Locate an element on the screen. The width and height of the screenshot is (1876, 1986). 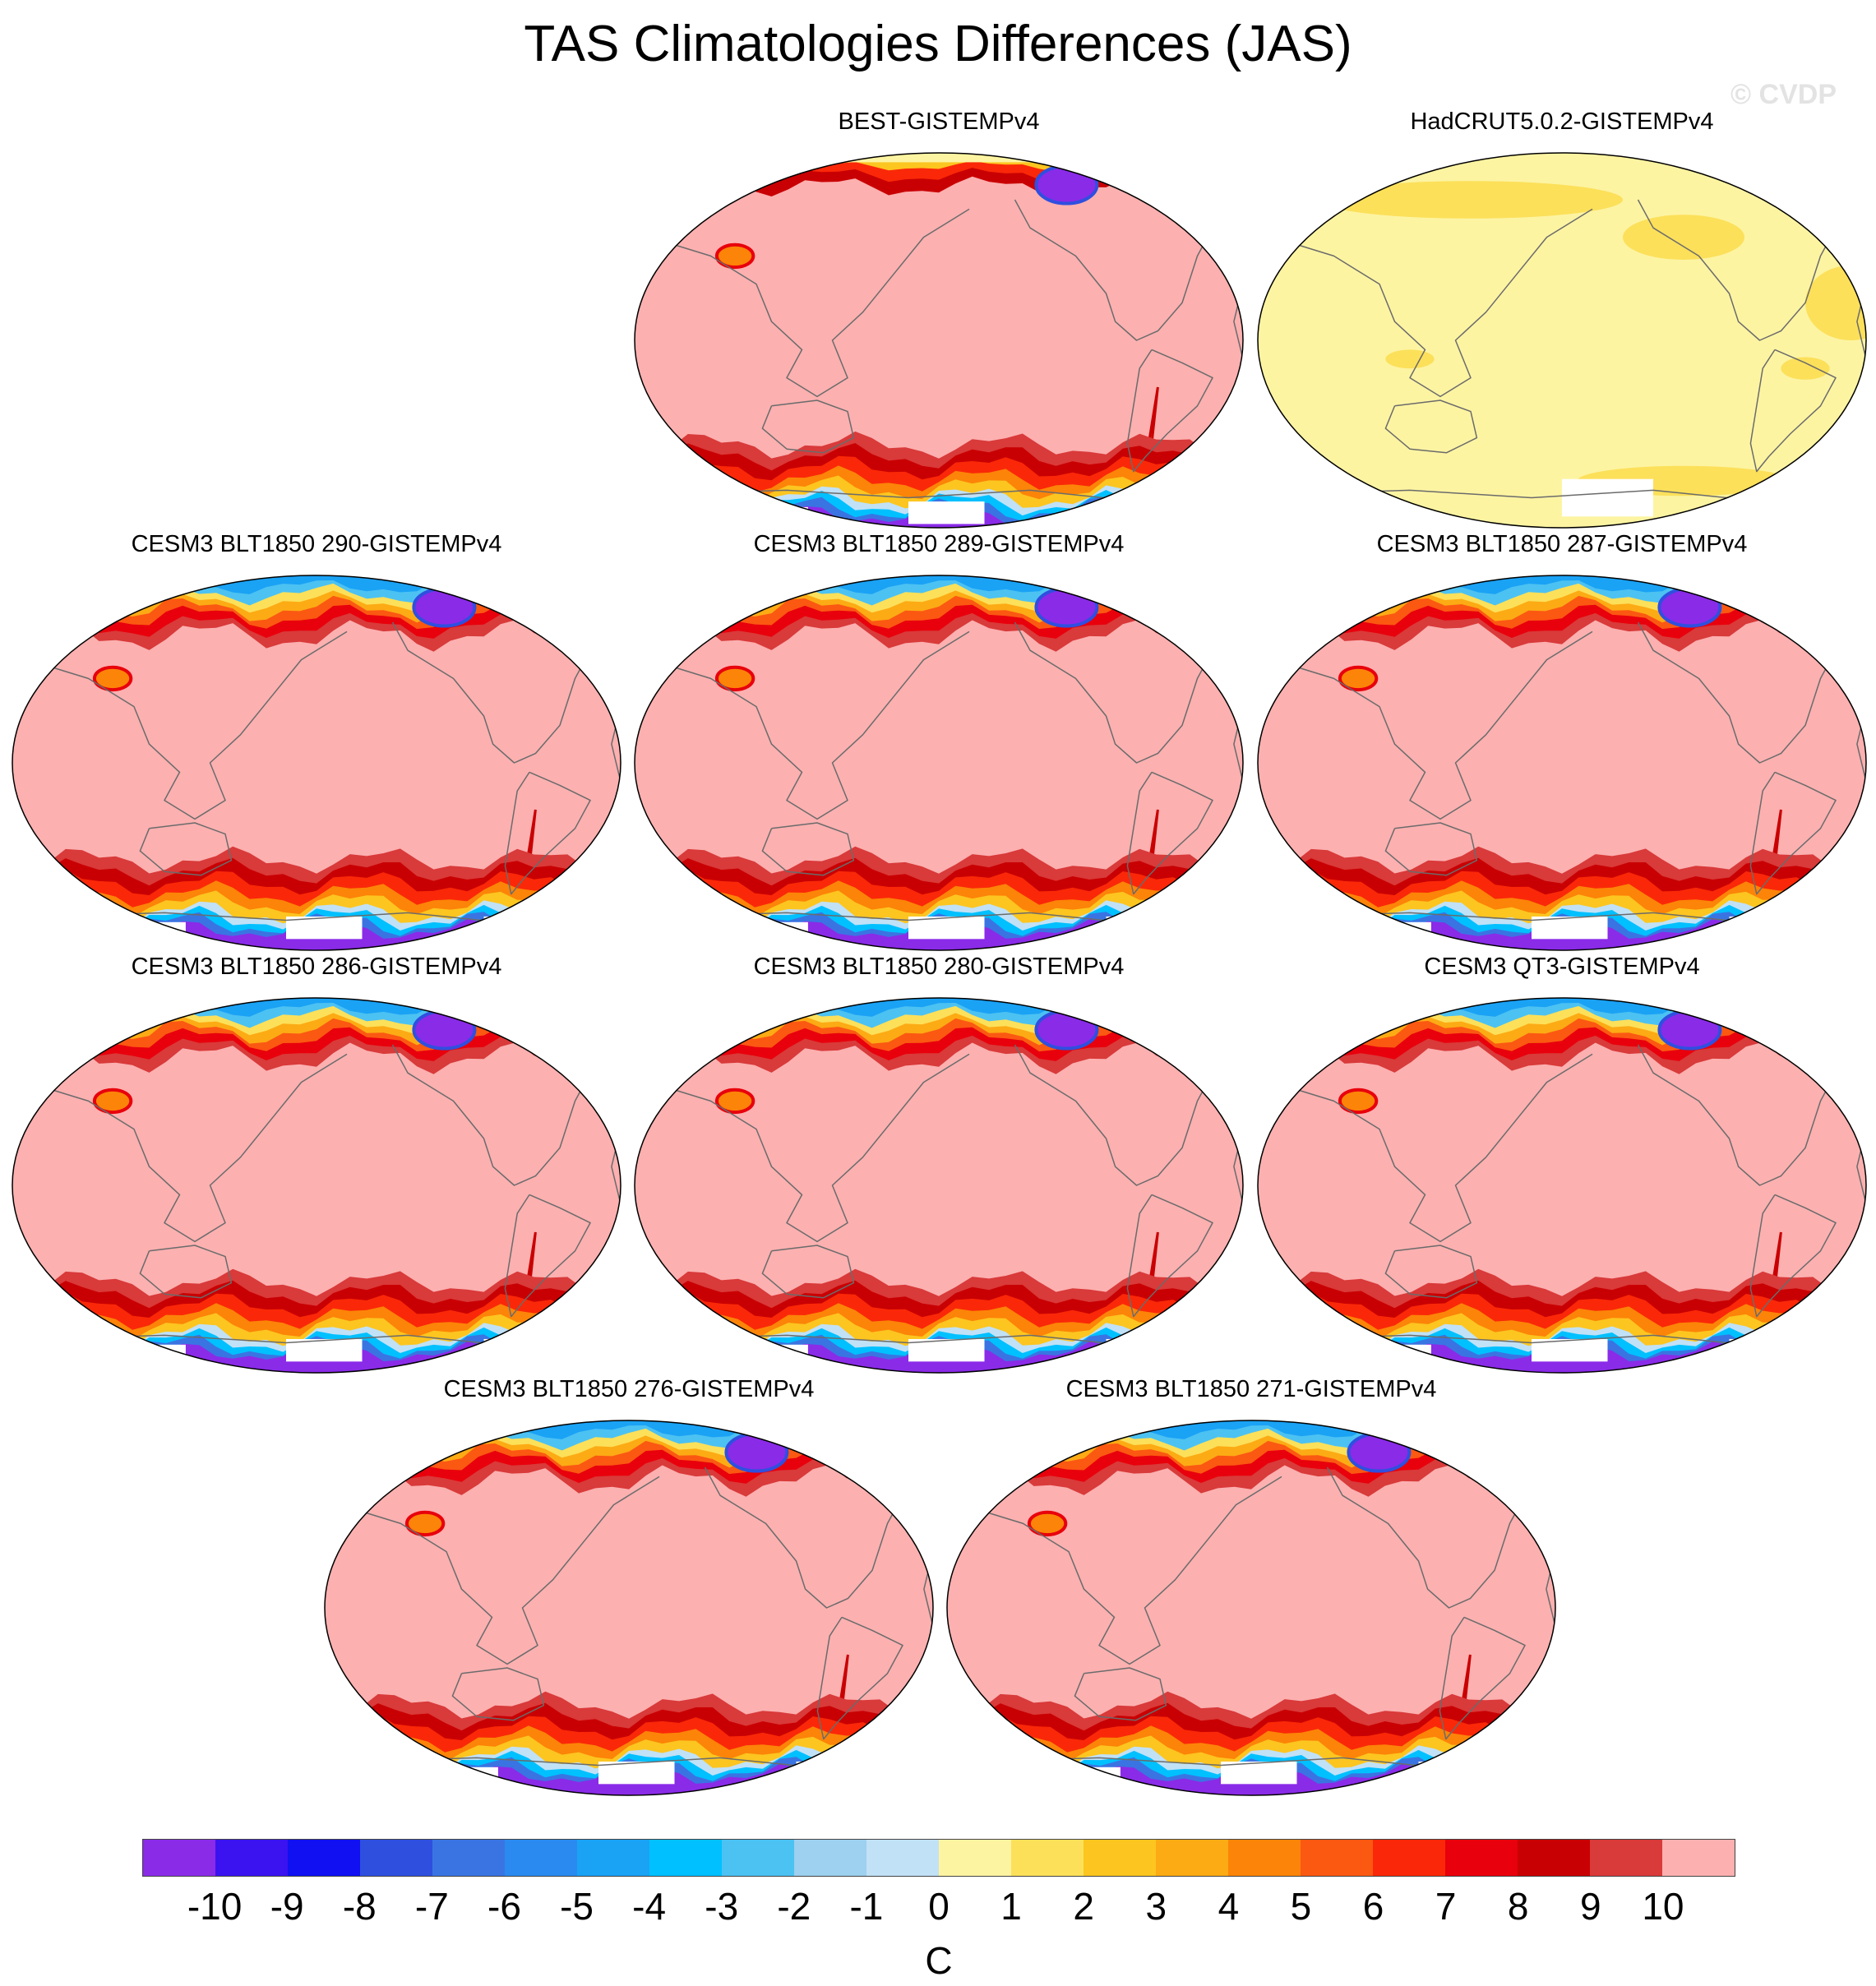
colorbar-label: 0 is located at coordinates (939, 1906).